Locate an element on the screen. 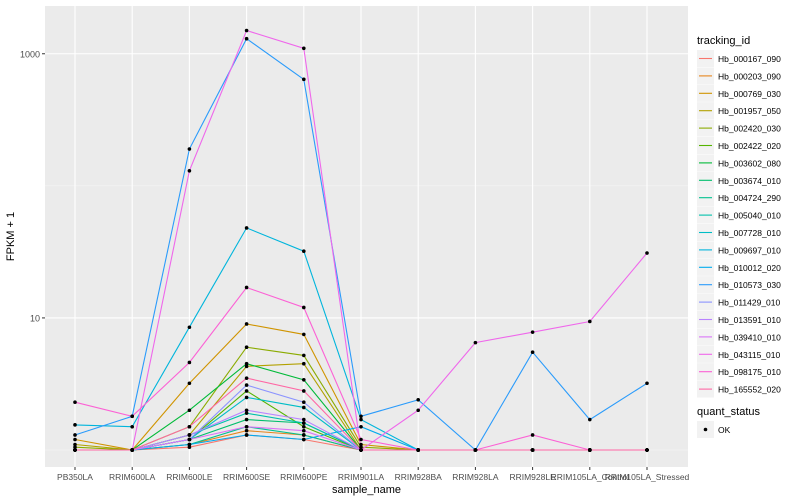 Image resolution: width=800 pixels, height=500 pixels. legend-label: Hb_001957_050 is located at coordinates (749, 111).